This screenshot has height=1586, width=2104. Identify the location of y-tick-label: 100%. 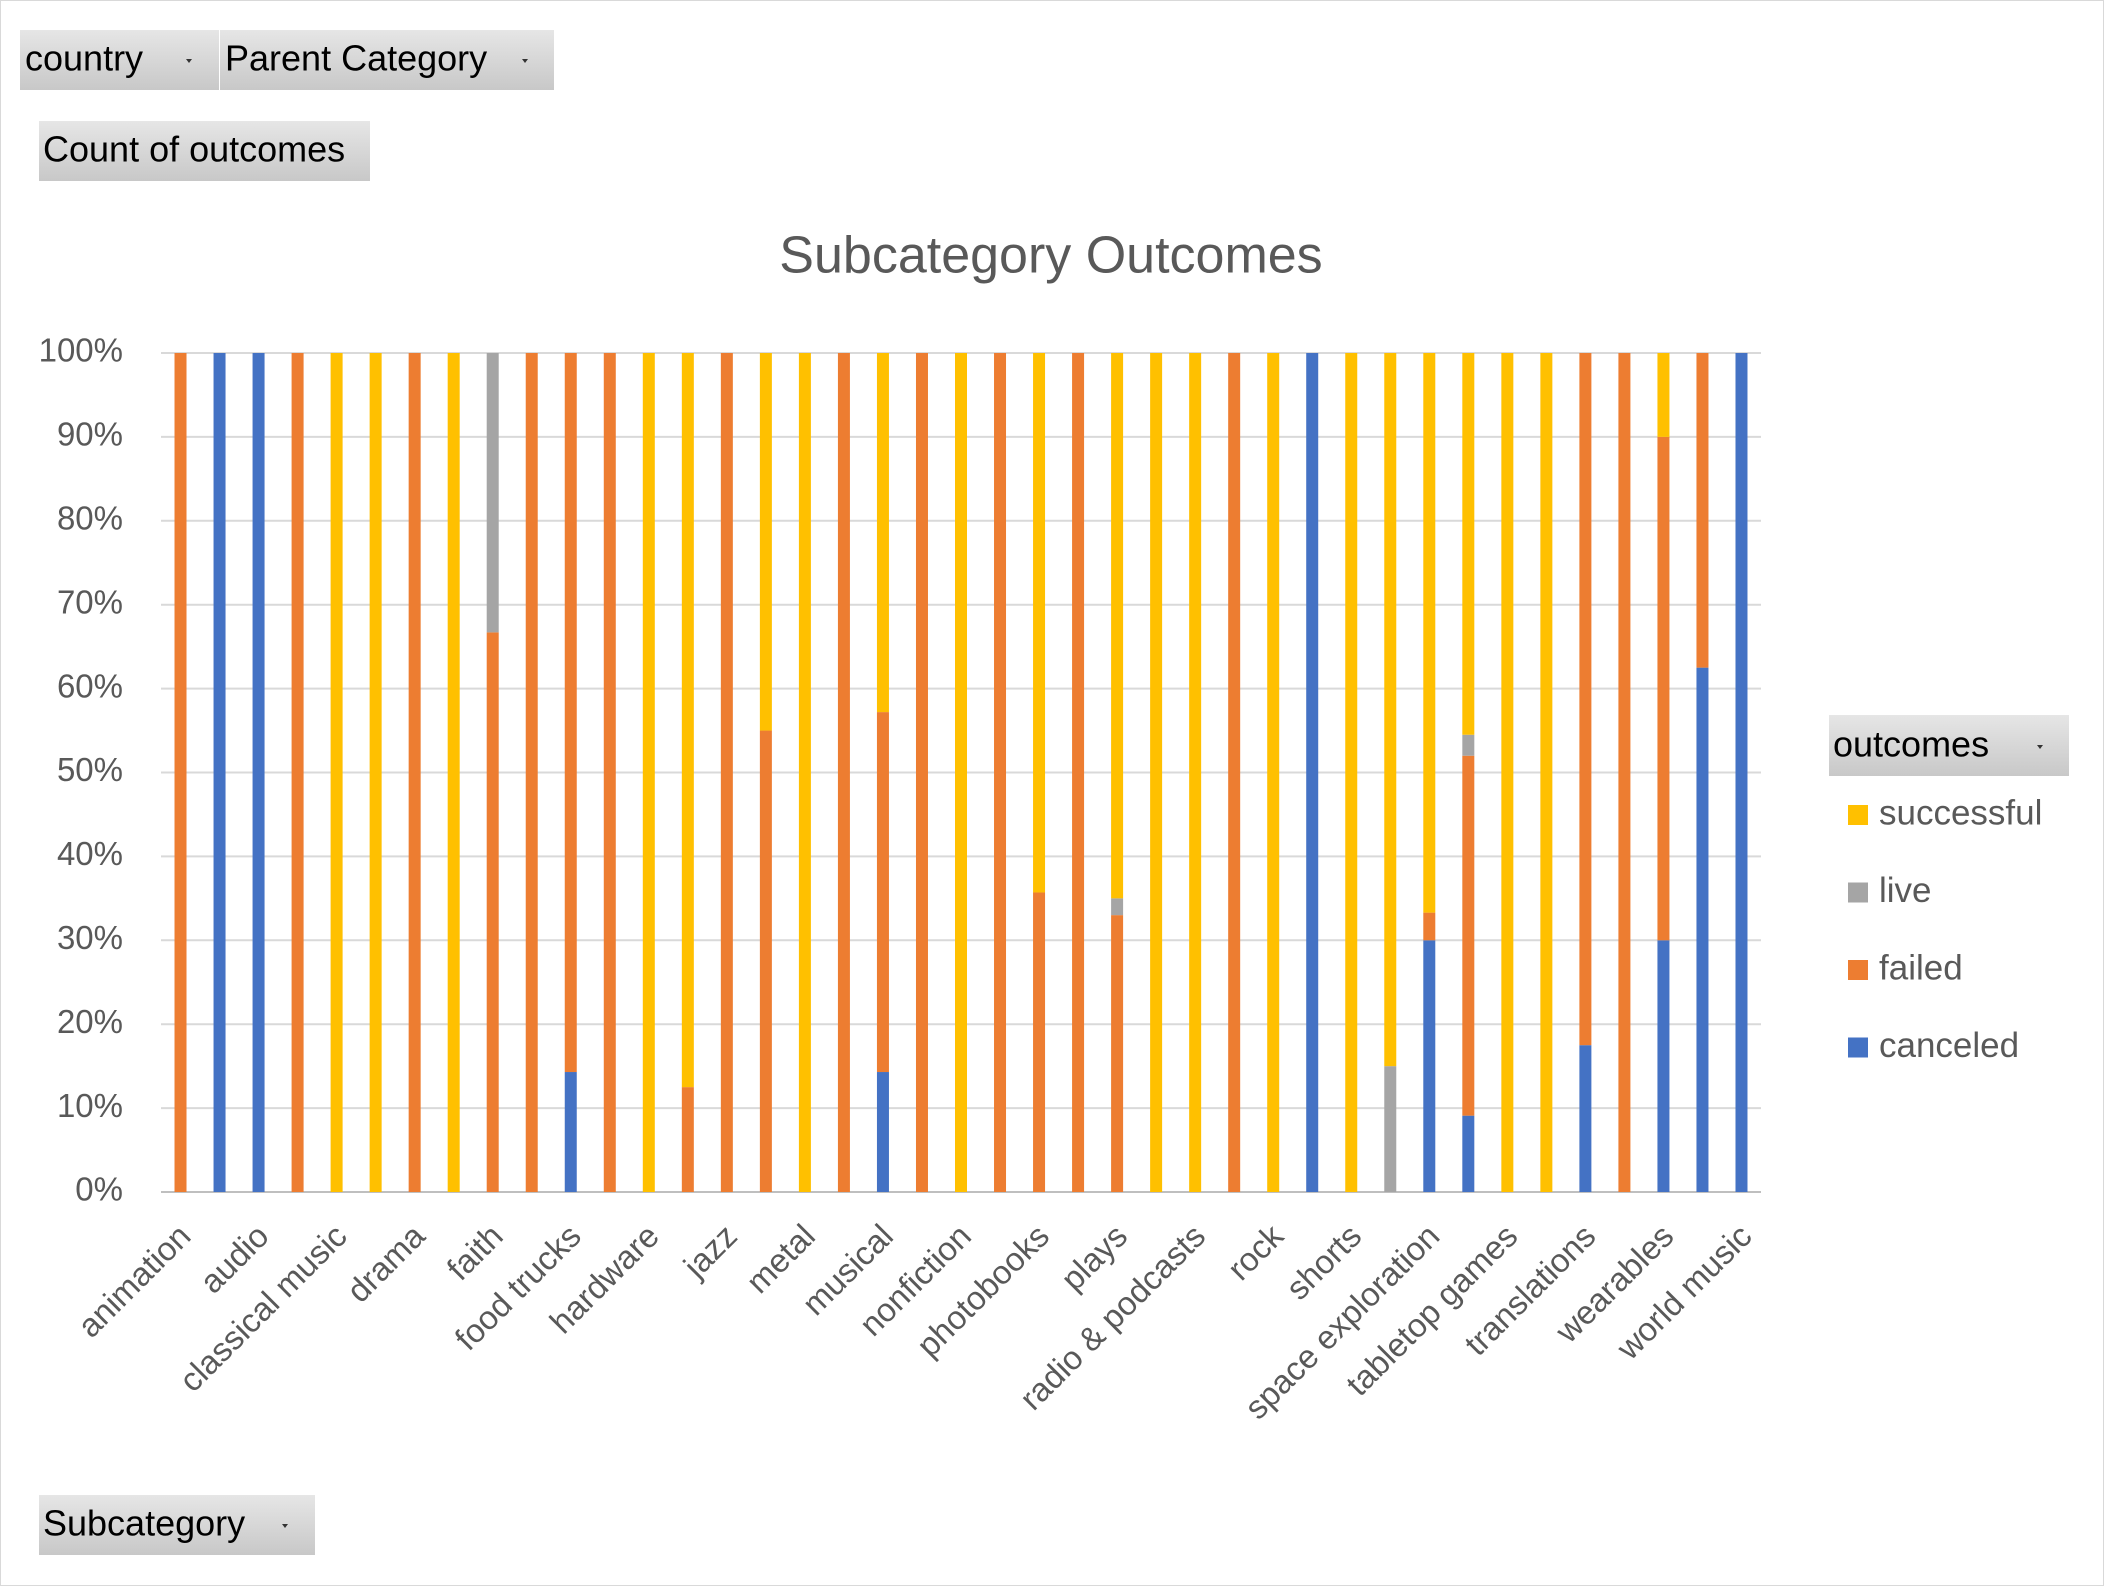
(81, 350).